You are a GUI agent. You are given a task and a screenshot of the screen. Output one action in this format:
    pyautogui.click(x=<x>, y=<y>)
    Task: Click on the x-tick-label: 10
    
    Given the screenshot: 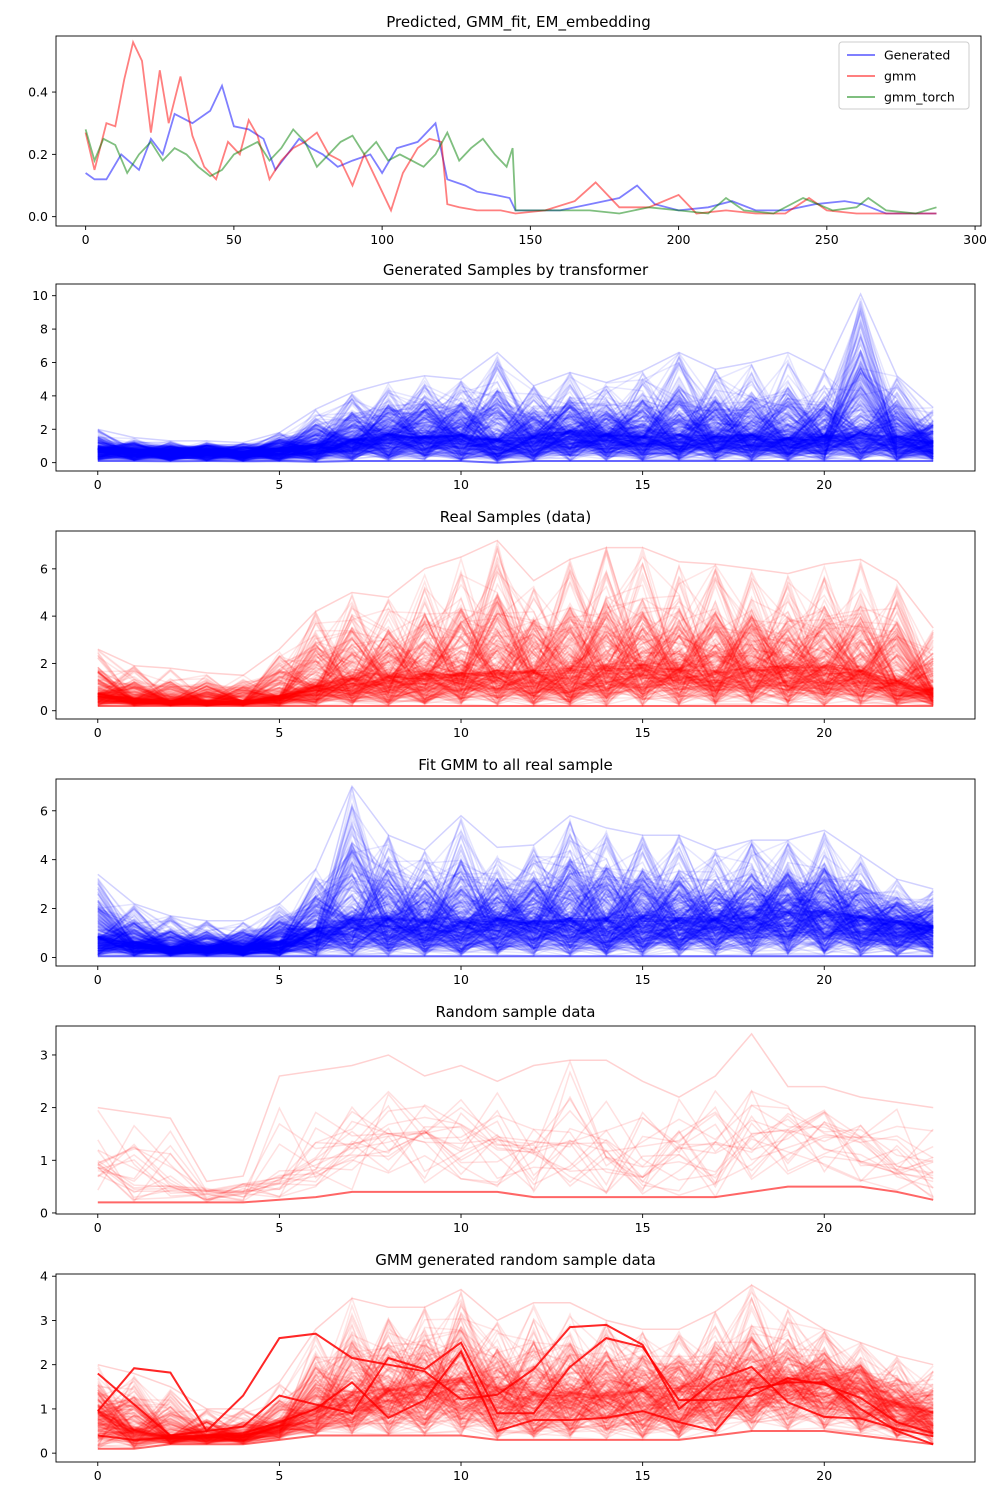 What is the action you would take?
    pyautogui.click(x=461, y=732)
    